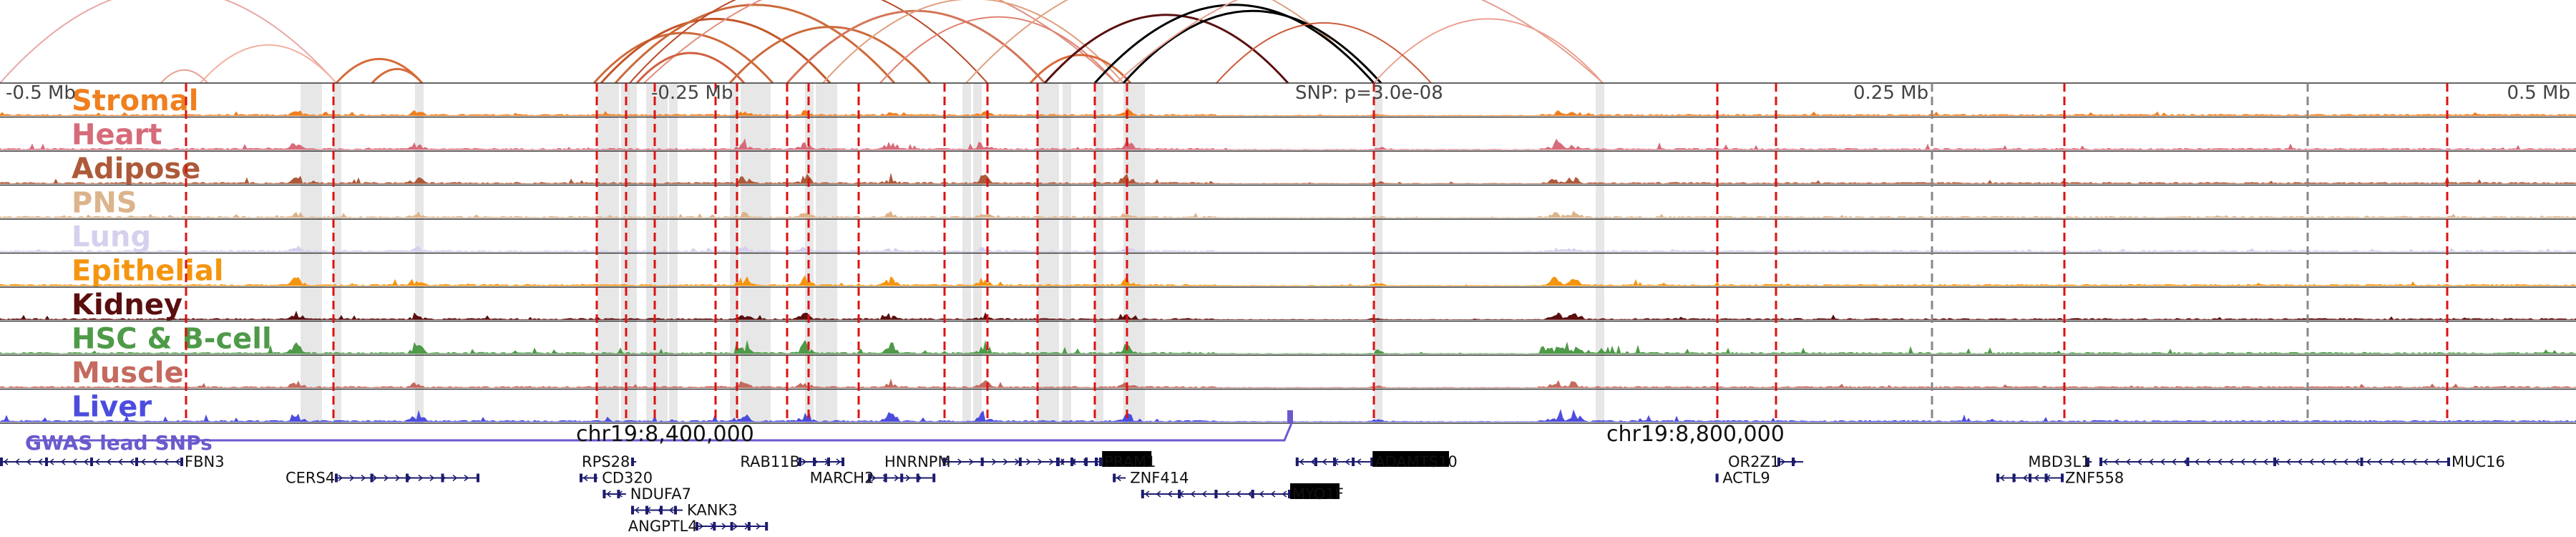  What do you see at coordinates (1376, 460) in the screenshot?
I see `gene-adamts10: ADAMTS10` at bounding box center [1376, 460].